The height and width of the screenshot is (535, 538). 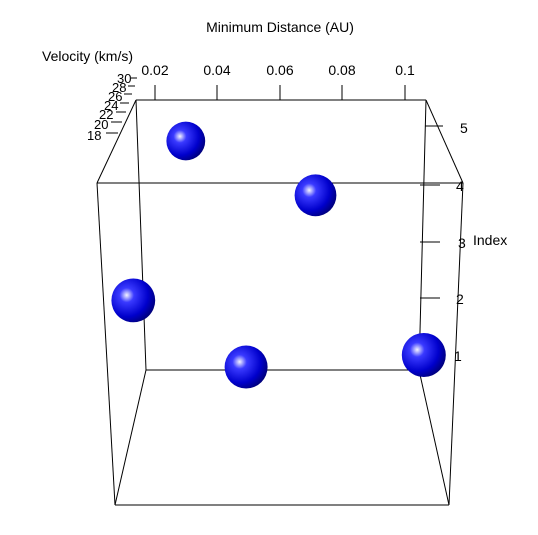 What do you see at coordinates (106, 114) in the screenshot?
I see `y-tick-label: 22` at bounding box center [106, 114].